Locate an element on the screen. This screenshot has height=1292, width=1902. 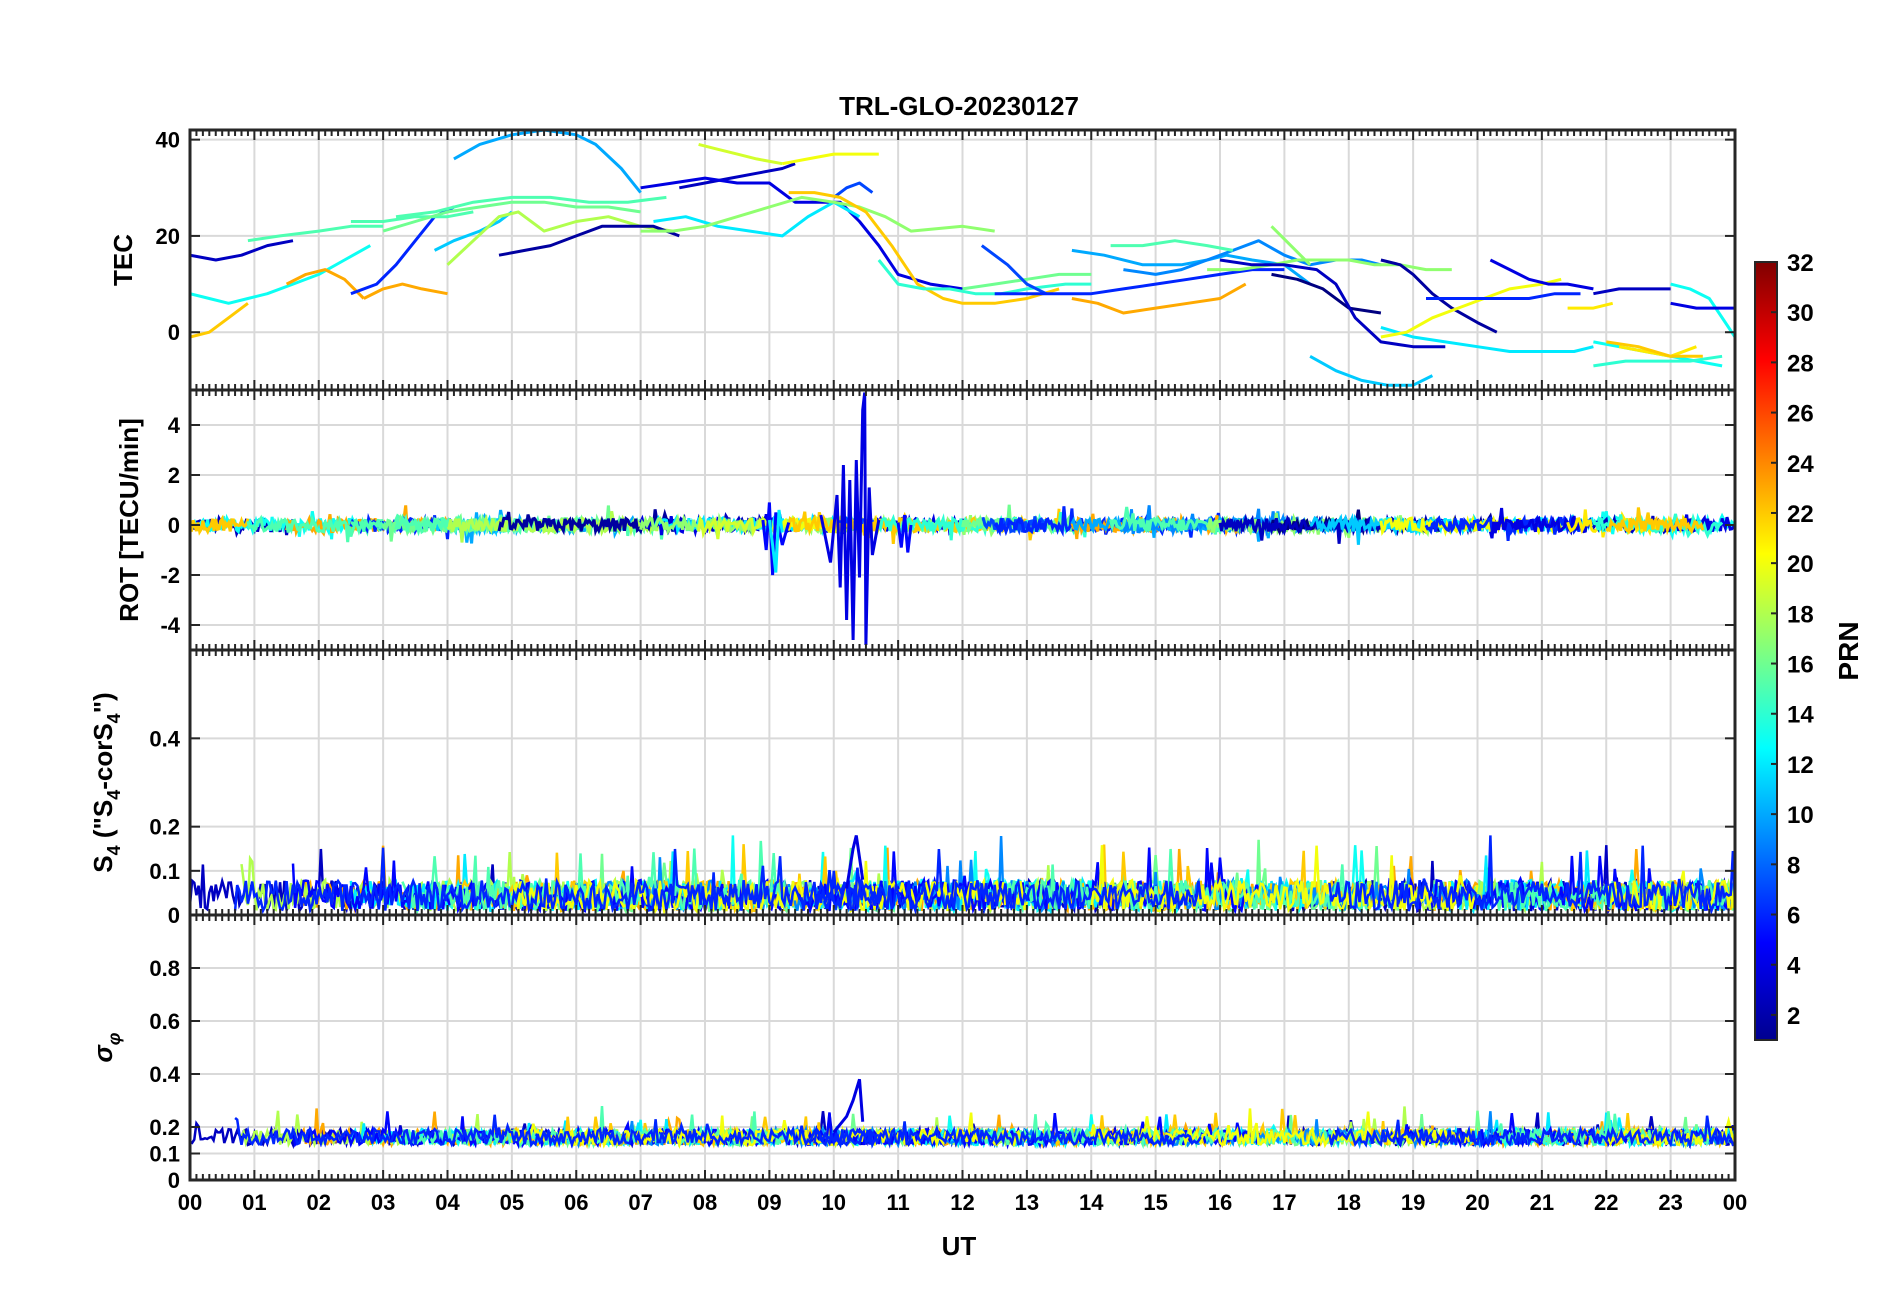
x-tick-label: 22 is located at coordinates (1606, 1202).